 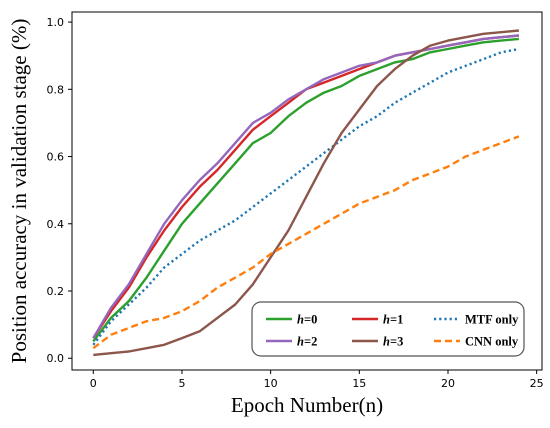 What do you see at coordinates (310, 320) in the screenshot?
I see `legend-label-rest: =0` at bounding box center [310, 320].